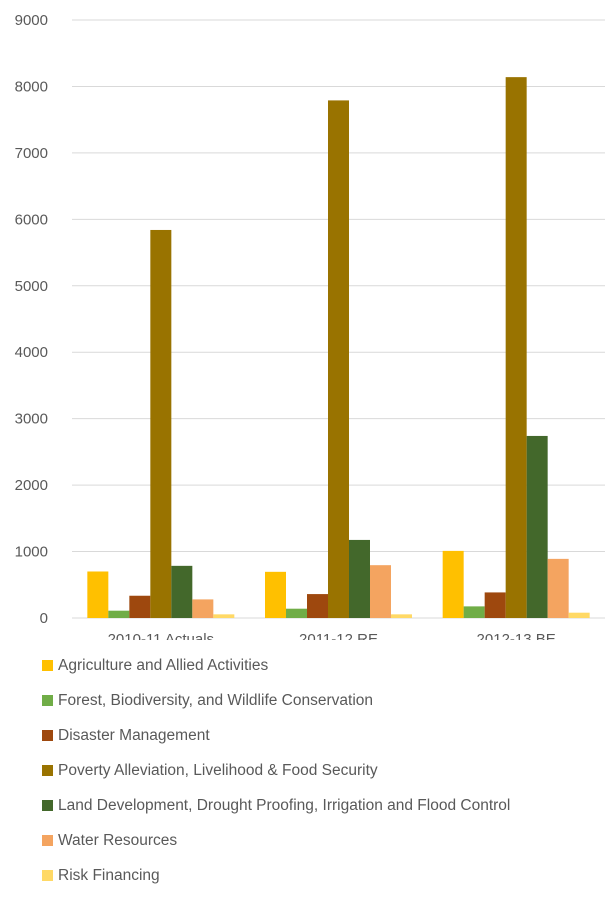 The image size is (607, 922). What do you see at coordinates (516, 635) in the screenshot?
I see `x-tick-label: 2012-13 BE` at bounding box center [516, 635].